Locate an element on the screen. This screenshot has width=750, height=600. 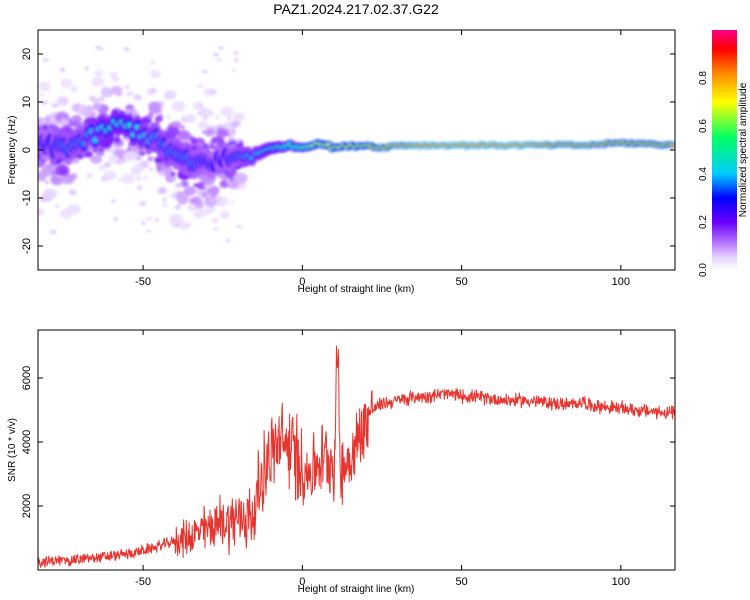
spectrogram-ytick-label: -20 is located at coordinates (27, 246).